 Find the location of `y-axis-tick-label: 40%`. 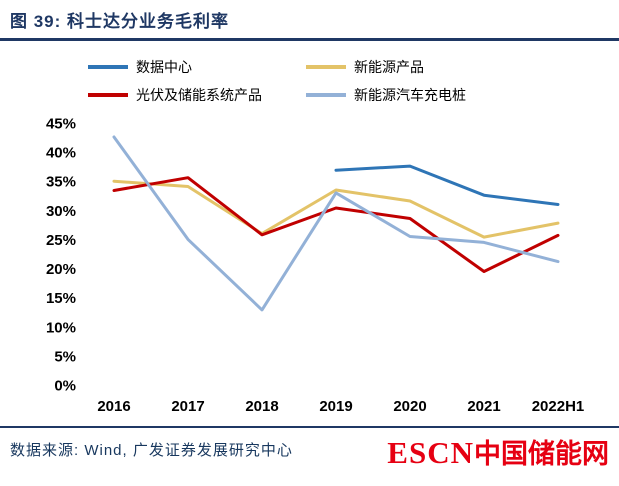

y-axis-tick-label: 40% is located at coordinates (61, 153).